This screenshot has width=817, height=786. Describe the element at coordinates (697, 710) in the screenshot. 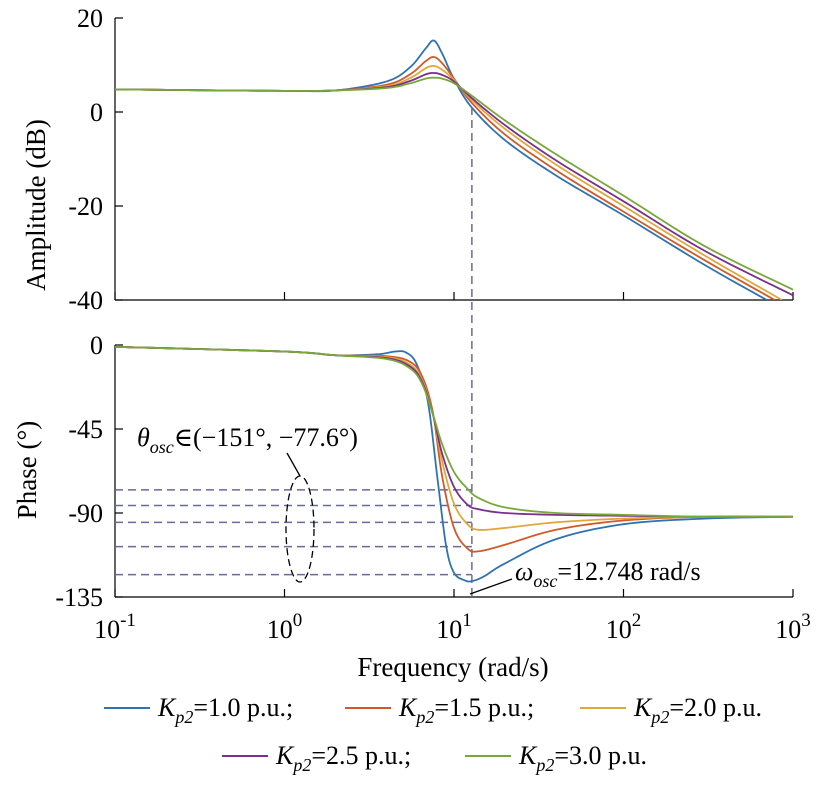

I see `legend-entry: Kp2=2.0 p.u.` at that location.